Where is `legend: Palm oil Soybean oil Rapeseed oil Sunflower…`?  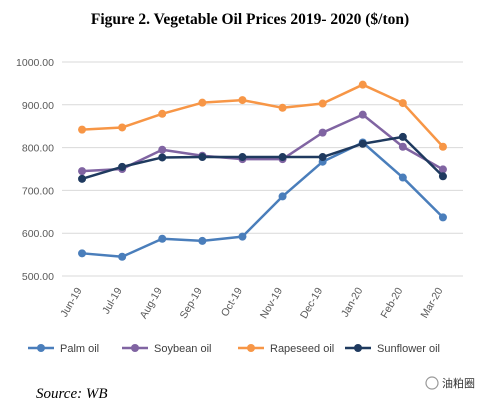 legend: Palm oil Soybean oil Rapeseed oil Sunflower… is located at coordinates (234, 349).